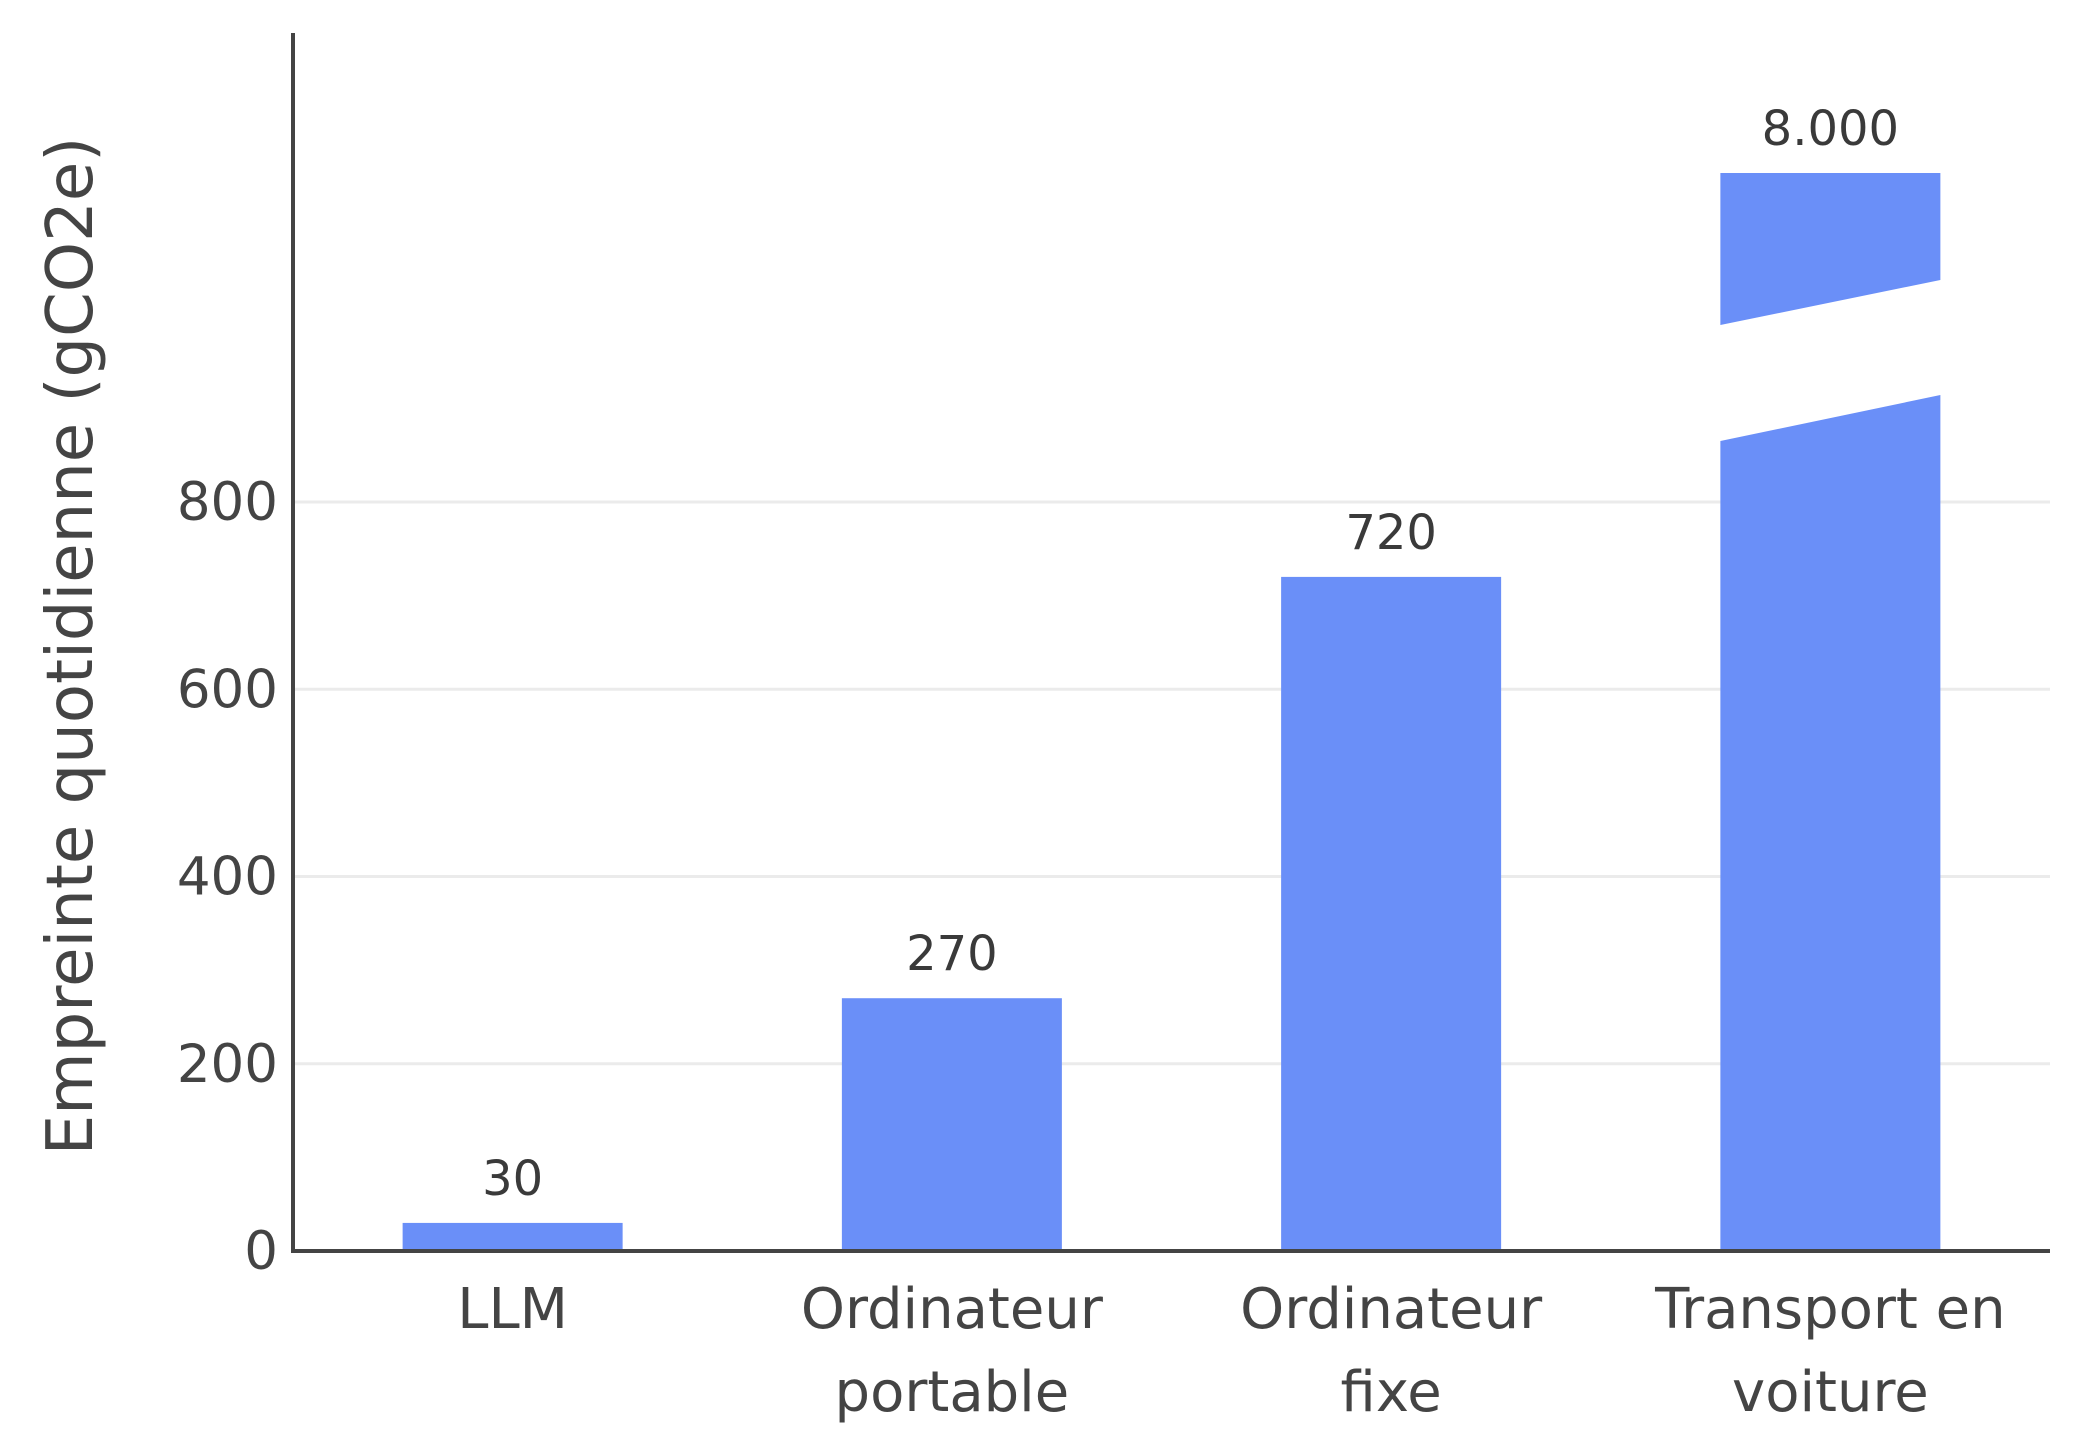 This screenshot has height=1452, width=2078. I want to click on bar-value-label: 270, so click(952, 954).